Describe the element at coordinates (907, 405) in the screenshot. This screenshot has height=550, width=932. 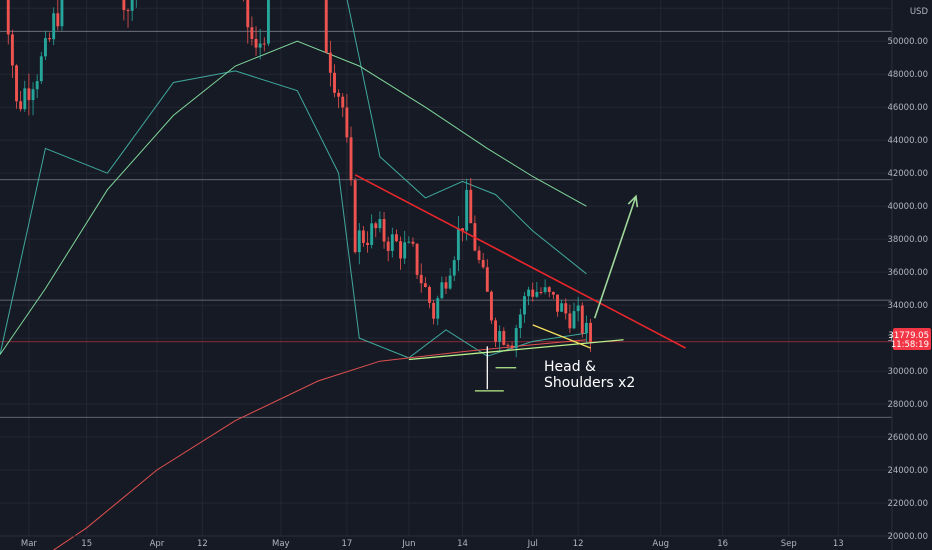
I see `price-tick-label: 28000.00` at that location.